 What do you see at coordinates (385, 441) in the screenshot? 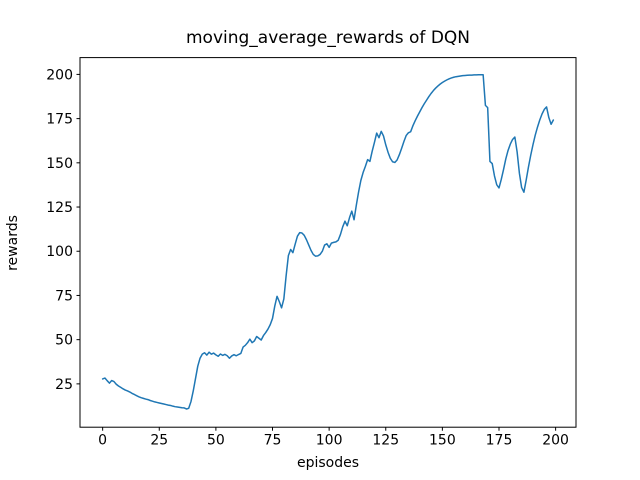
I see `x-tick-label: 125` at bounding box center [385, 441].